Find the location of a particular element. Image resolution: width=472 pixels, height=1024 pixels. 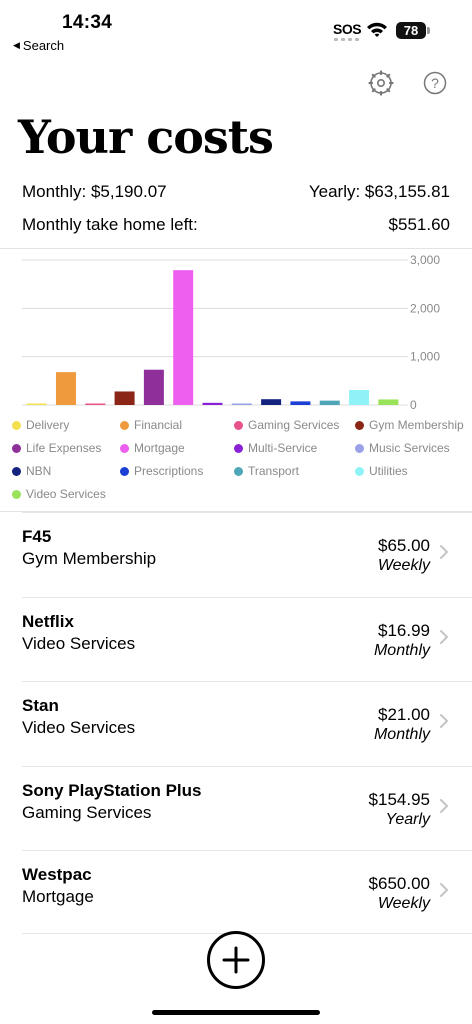

question-mark-icon: ? is located at coordinates (435, 83).